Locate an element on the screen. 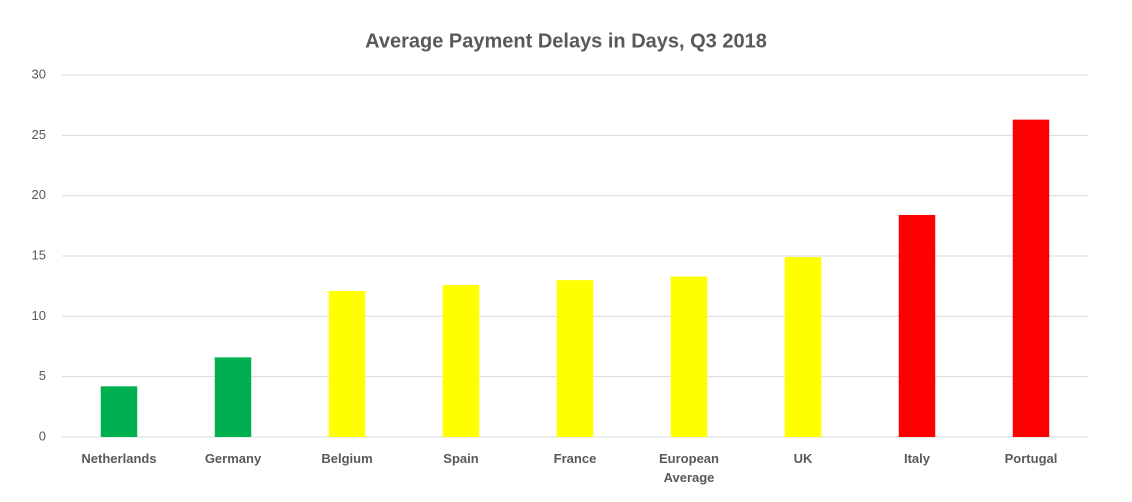  y-tick-label: 10 is located at coordinates (39, 315).